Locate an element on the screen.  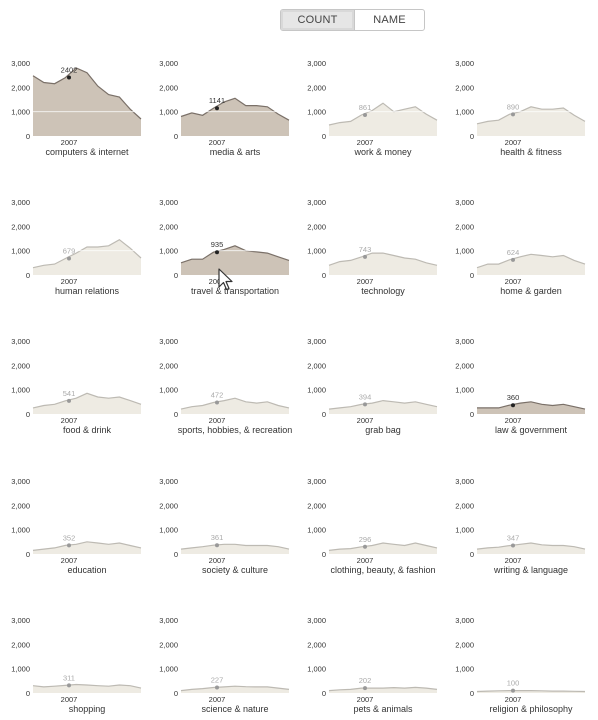
panel-title: grab bag is located at coordinates (383, 430).